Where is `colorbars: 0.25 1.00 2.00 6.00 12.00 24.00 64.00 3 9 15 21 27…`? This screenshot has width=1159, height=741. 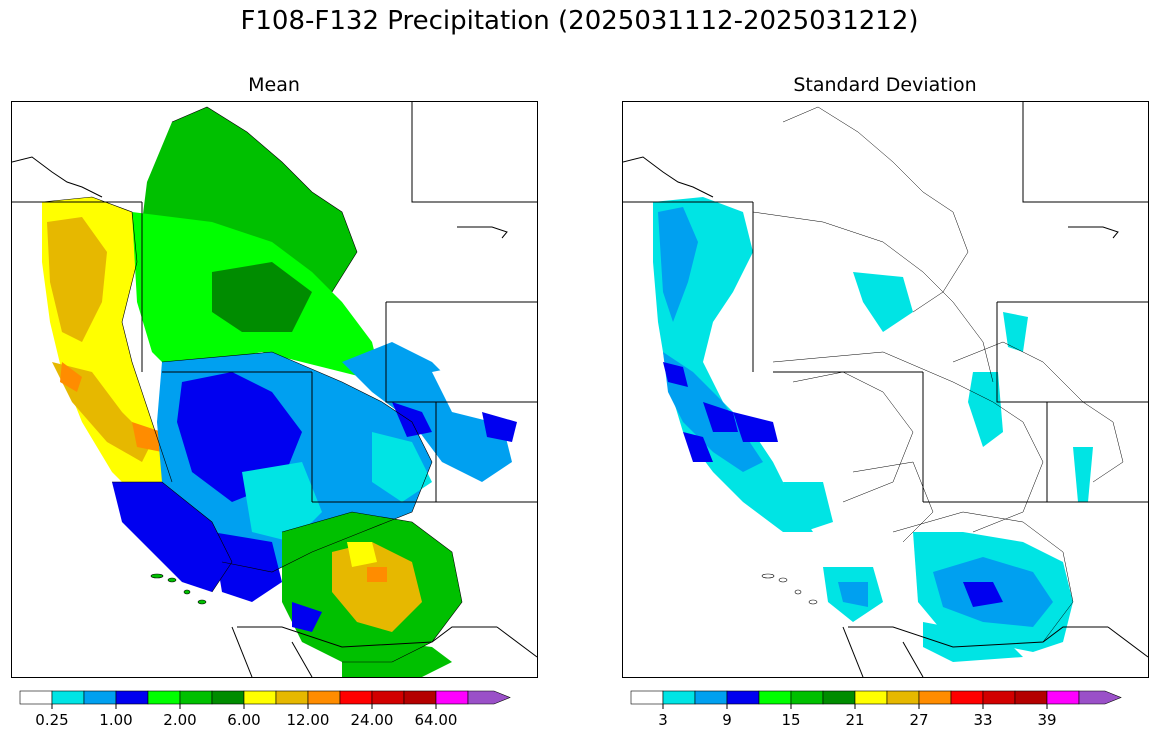
colorbars: 0.25 1.00 2.00 6.00 12.00 24.00 64.00 3 9 15 21 27… is located at coordinates (570, 709).